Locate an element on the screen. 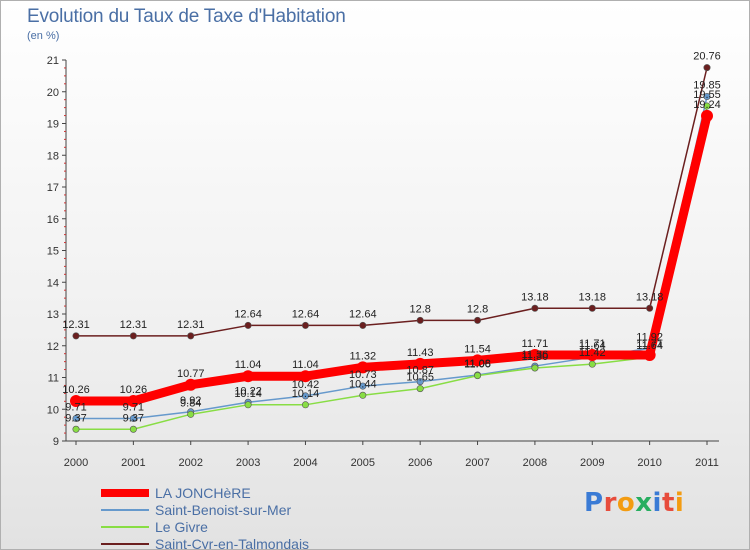  y-tick-label: 13 is located at coordinates (53, 315).